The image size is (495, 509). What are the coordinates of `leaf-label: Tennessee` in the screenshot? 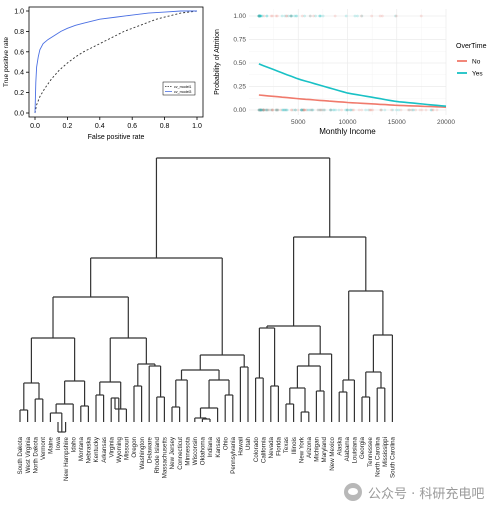 It's located at (370, 451).